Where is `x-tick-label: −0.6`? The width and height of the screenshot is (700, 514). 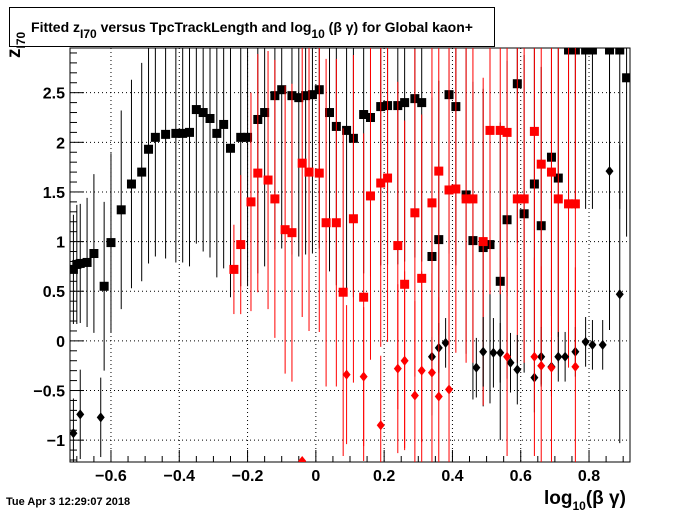 x-tick-label: −0.6 is located at coordinates (111, 476).